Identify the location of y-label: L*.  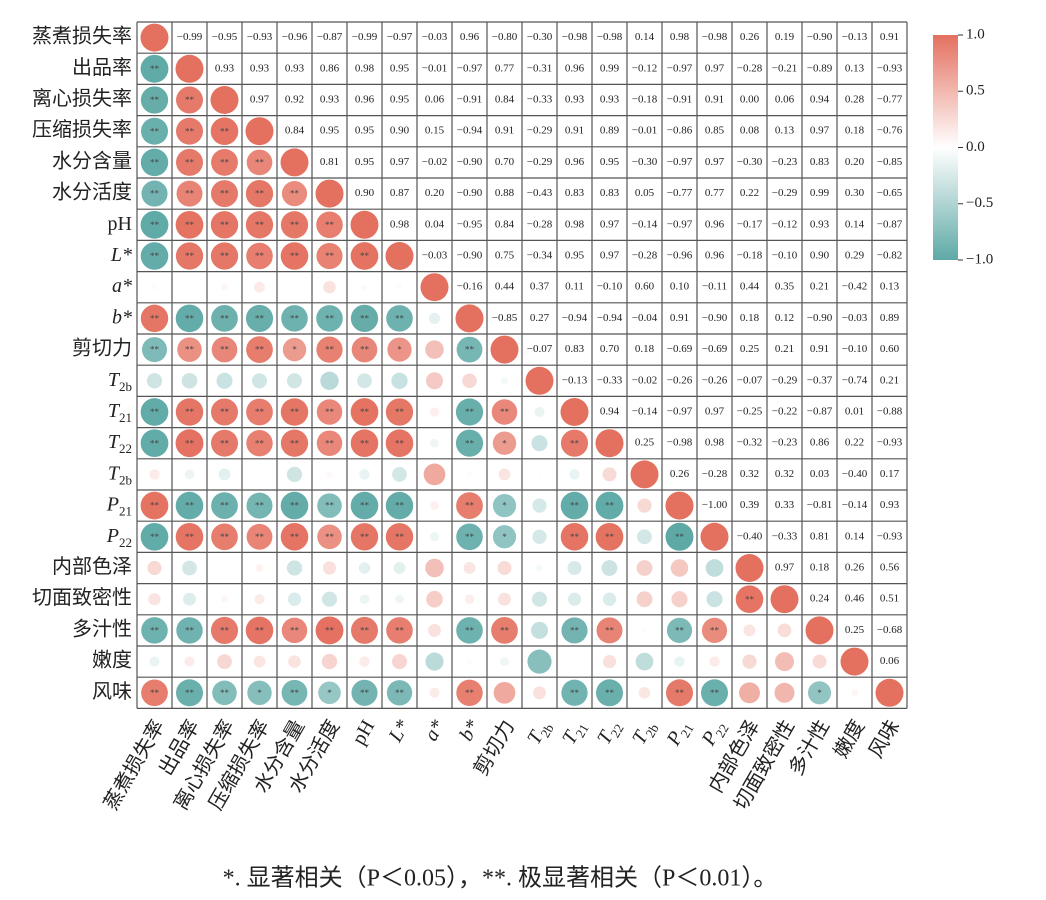
(121, 255).